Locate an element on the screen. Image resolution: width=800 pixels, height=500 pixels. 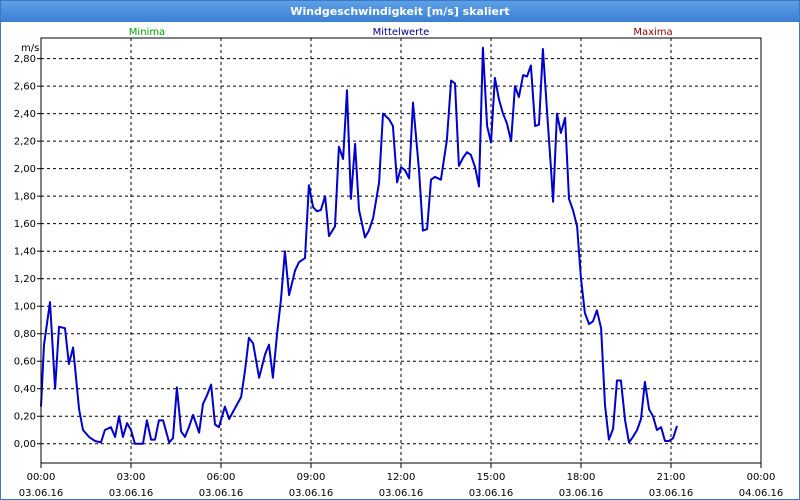
y-tick-label: 0,00 is located at coordinates (25, 444).